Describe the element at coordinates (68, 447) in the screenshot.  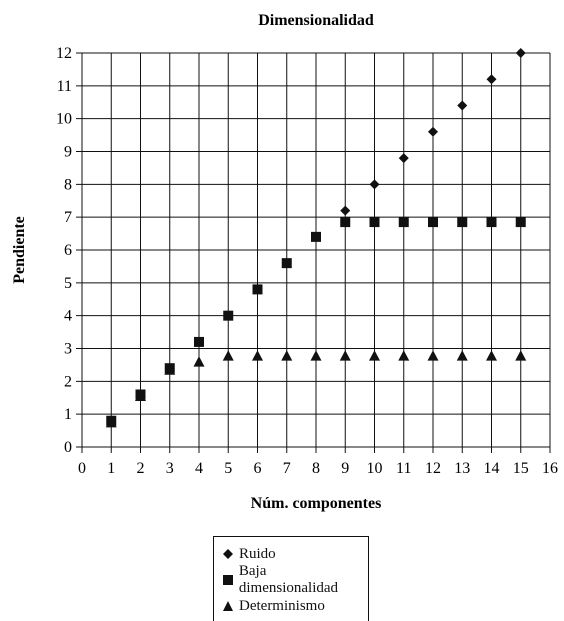
I see `y-tick-label: 0` at that location.